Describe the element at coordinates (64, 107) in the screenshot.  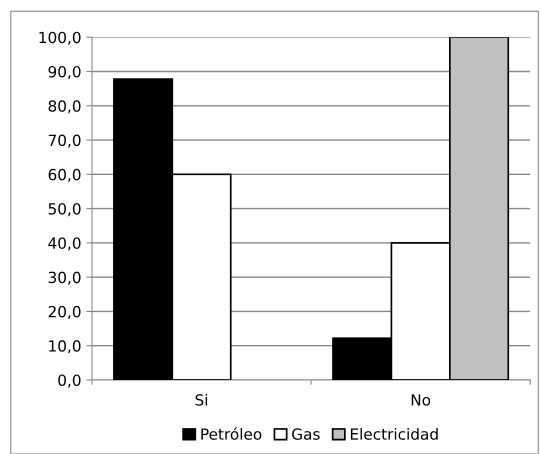
I see `y-tick-label: 80,0` at that location.